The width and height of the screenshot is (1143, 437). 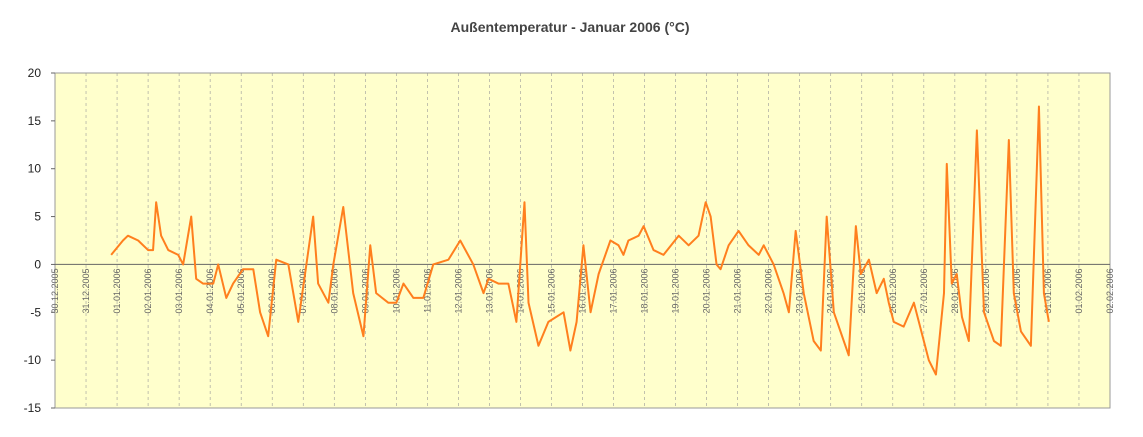 I want to click on x-tick-label: 03.01.2006, so click(x=179, y=290).